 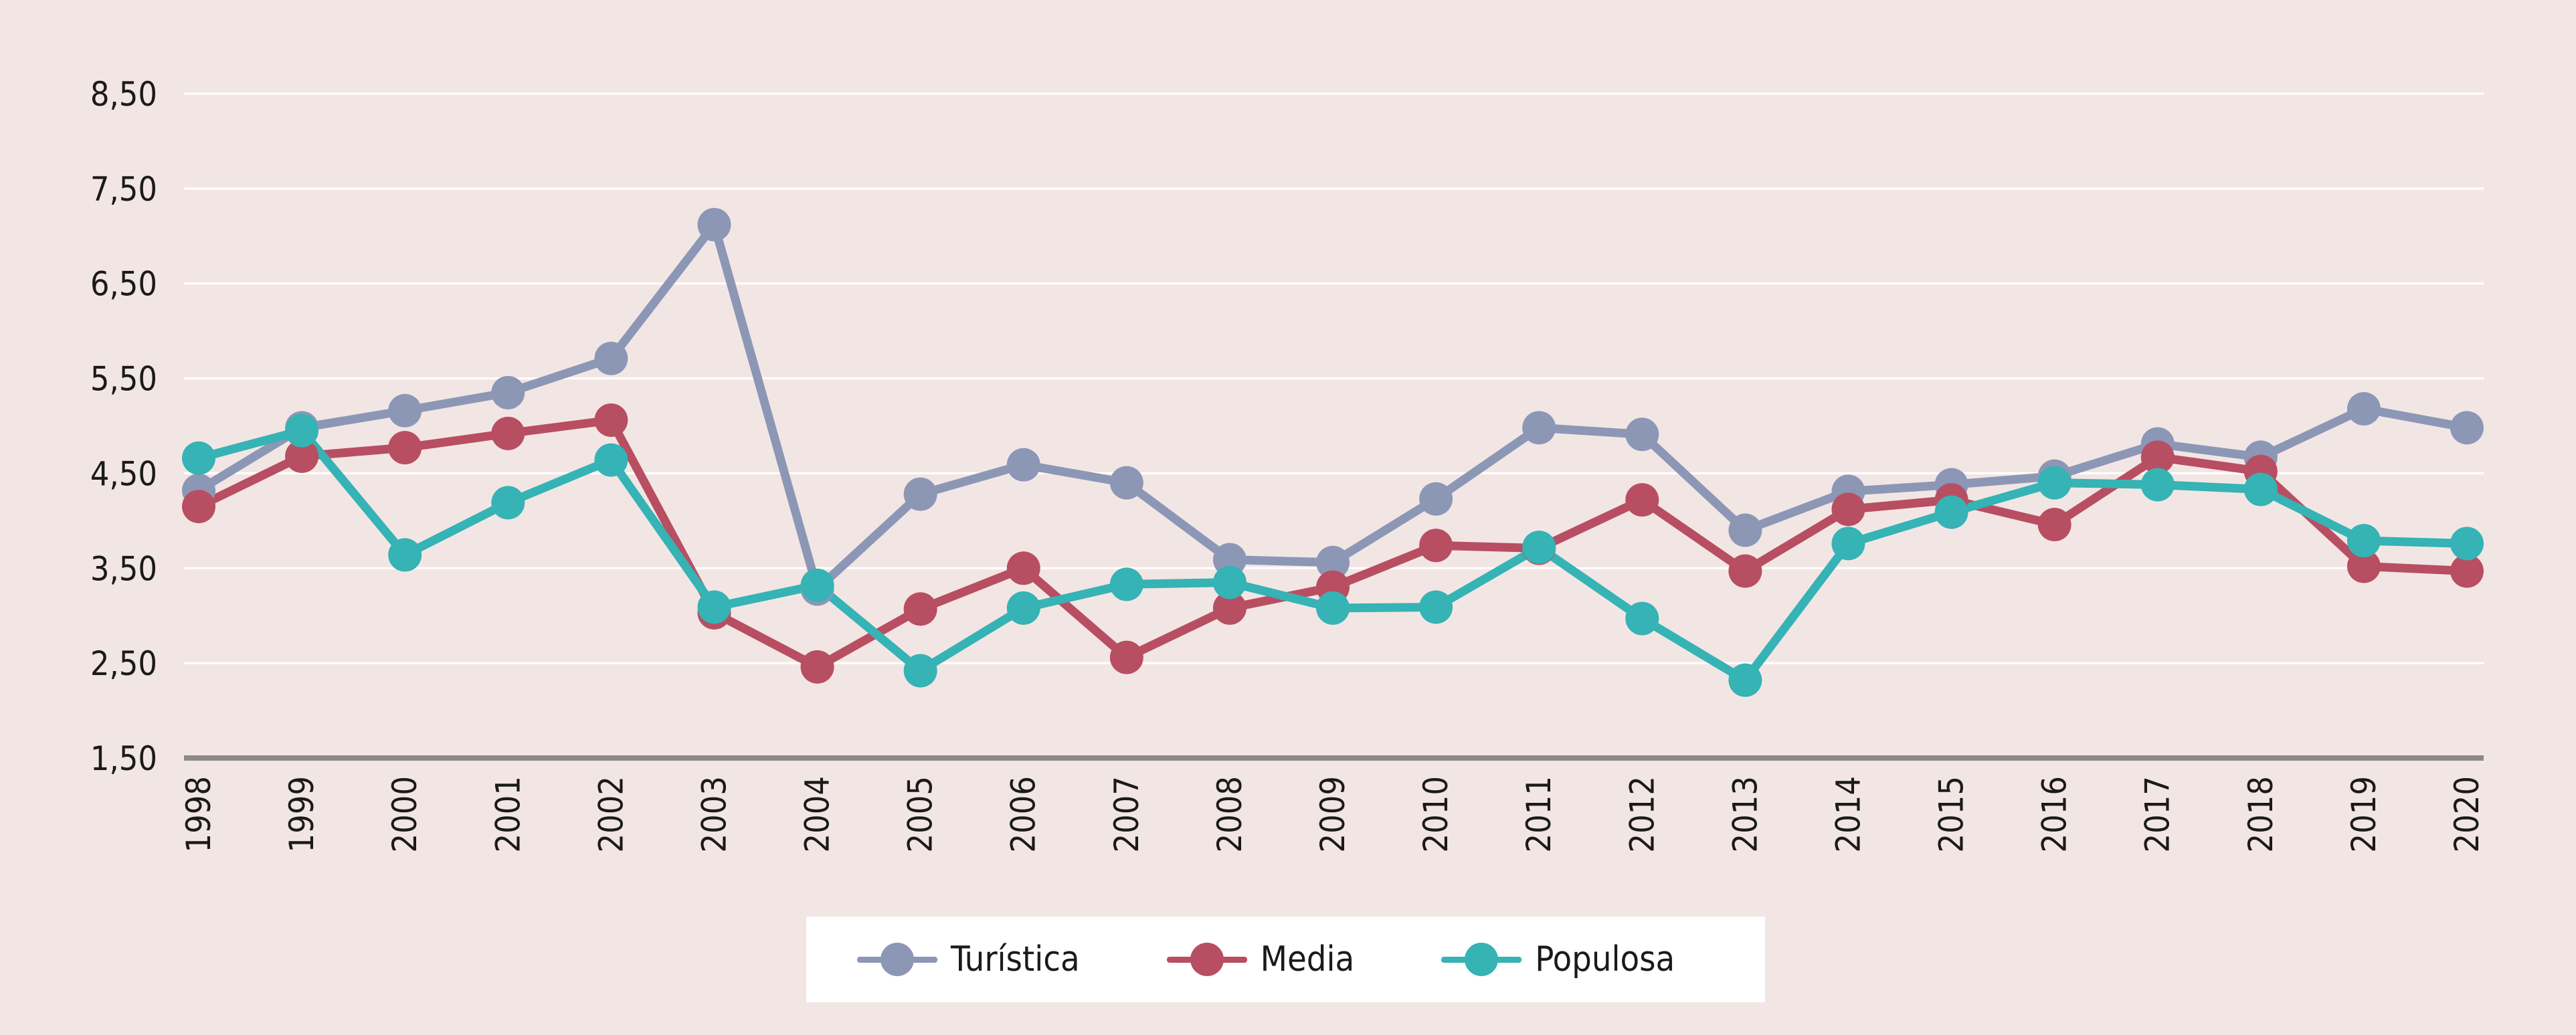 I want to click on x-tick-label: 2000, so click(x=404, y=814).